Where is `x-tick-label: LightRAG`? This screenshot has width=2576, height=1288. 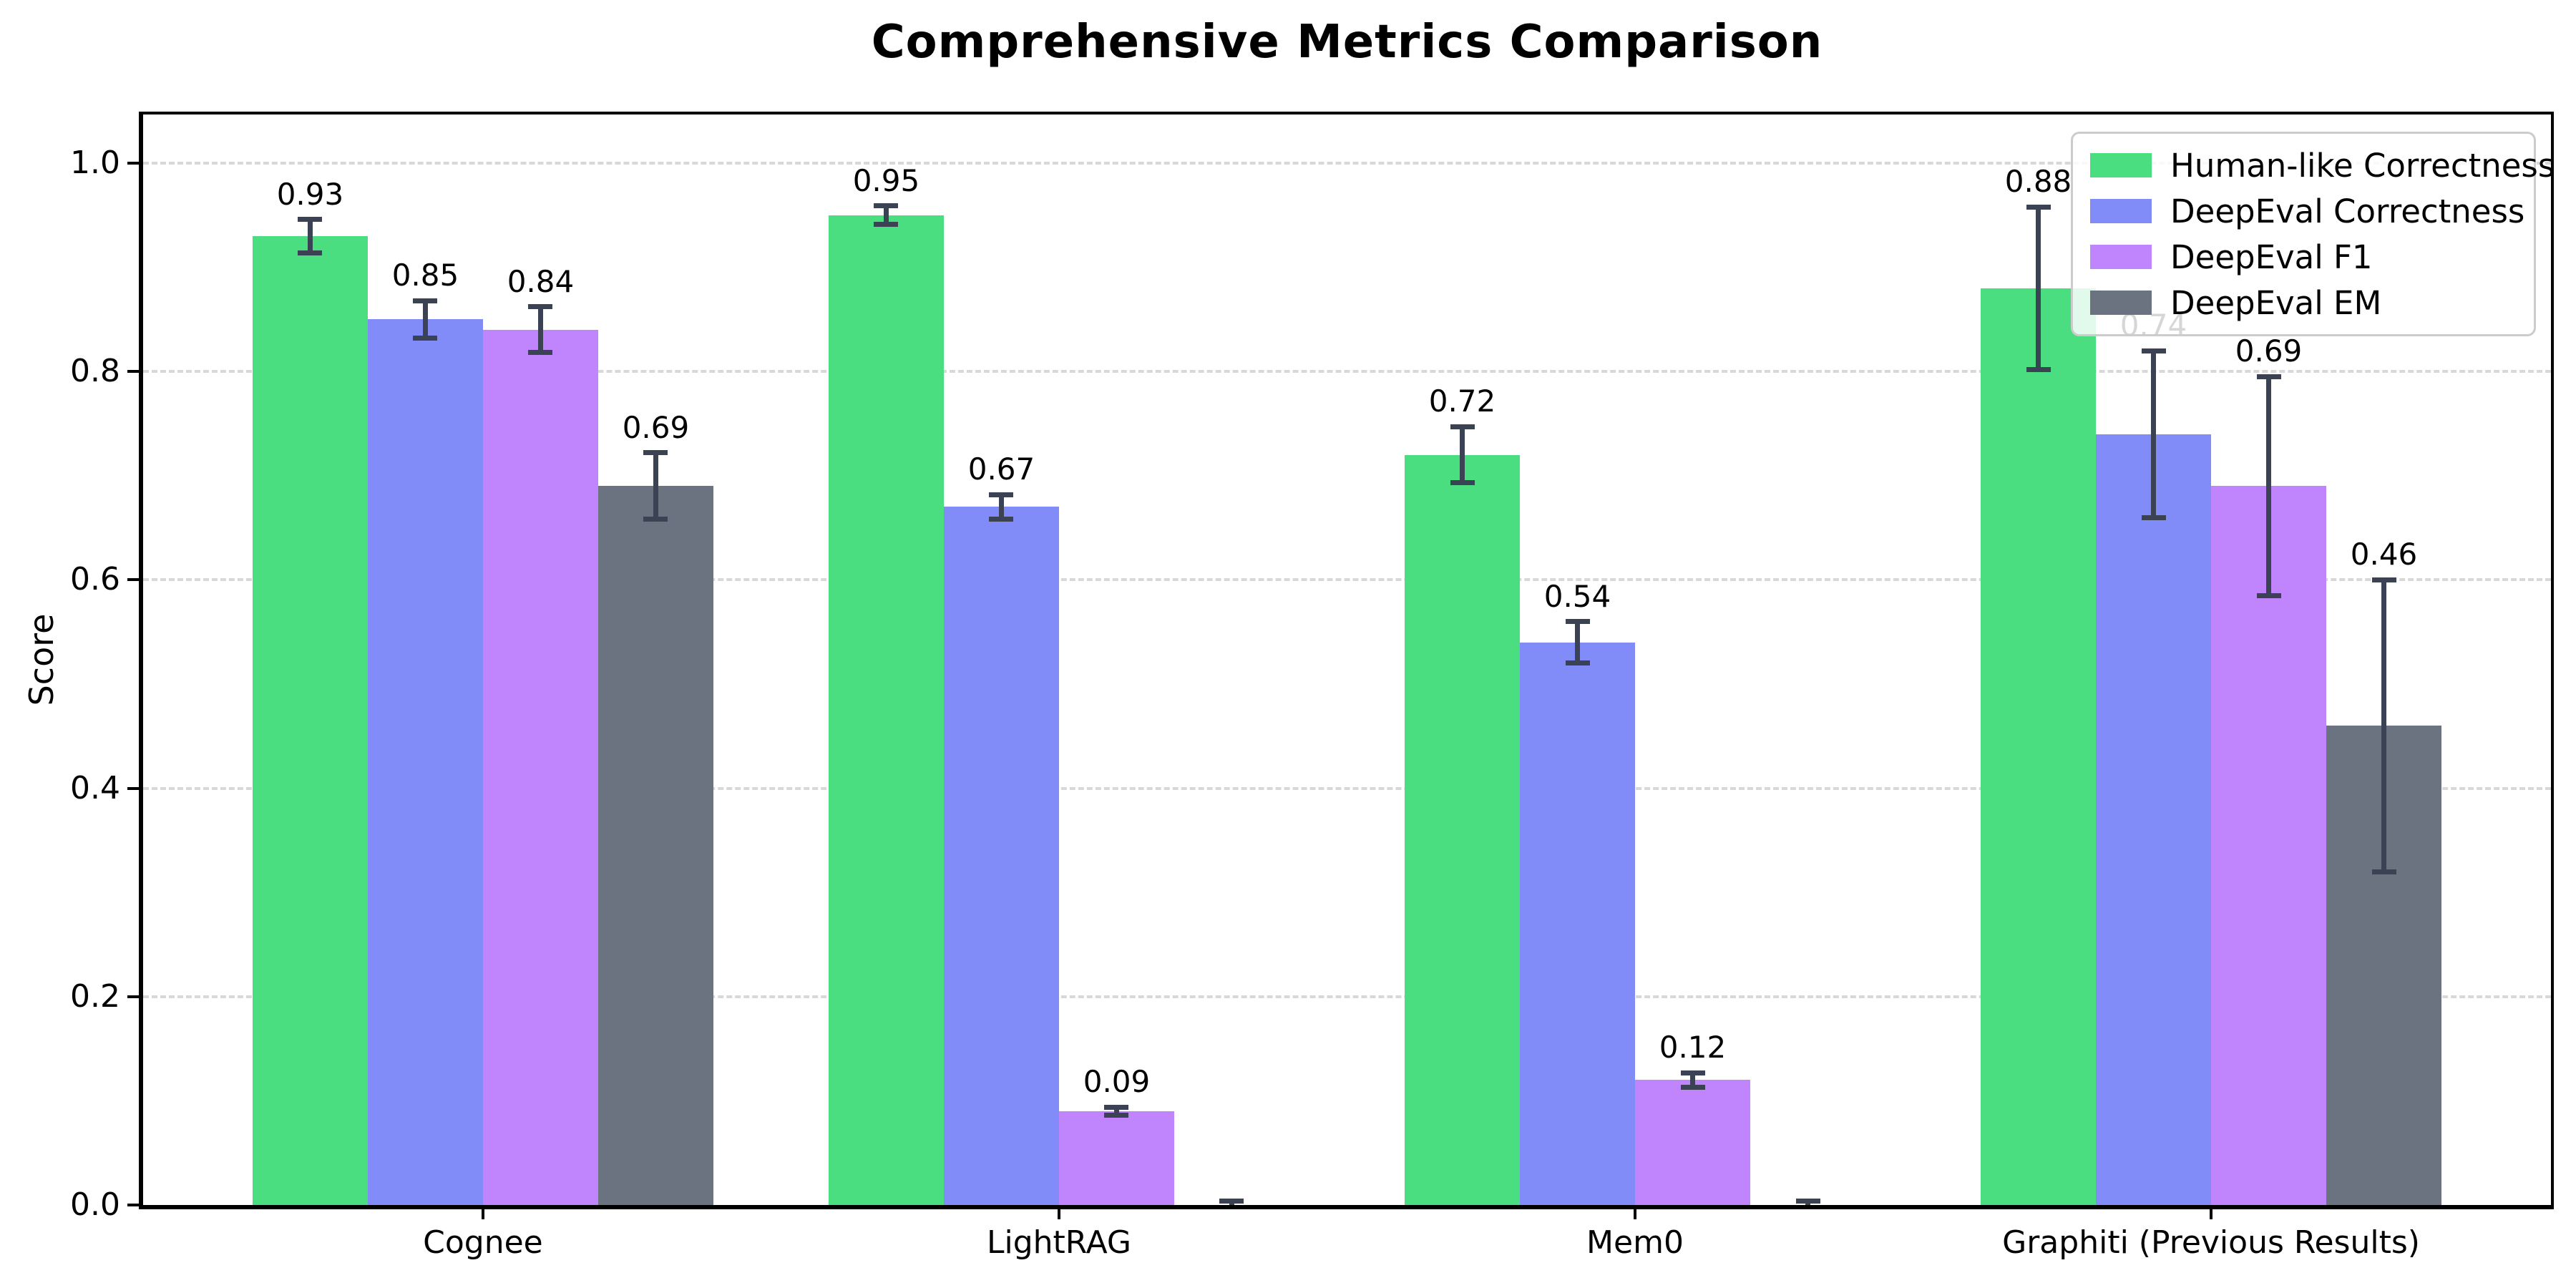
x-tick-label: LightRAG is located at coordinates (1058, 1242).